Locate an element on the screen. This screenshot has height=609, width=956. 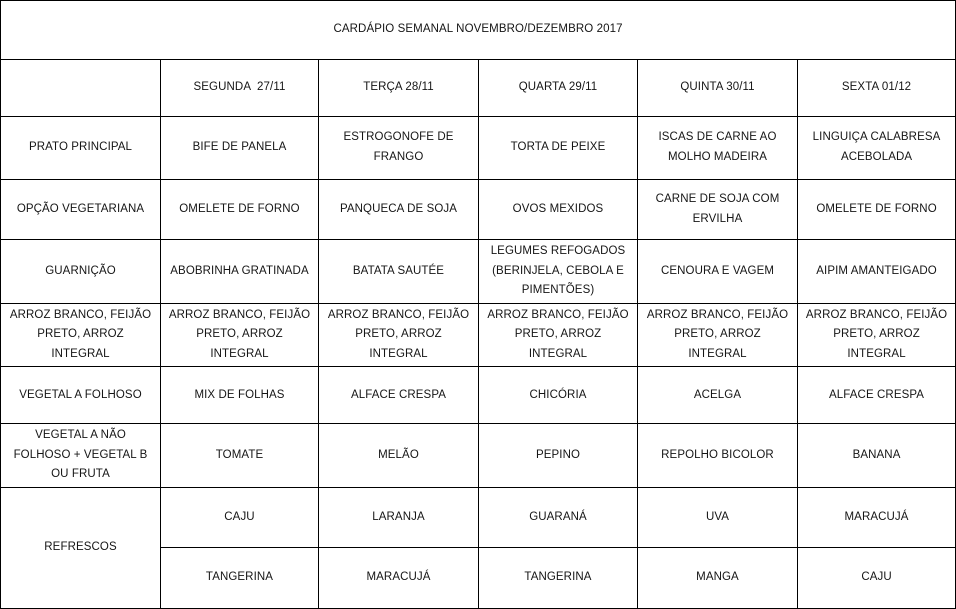
row-label: OPÇÃO VEGETARIANA is located at coordinates (80, 209).